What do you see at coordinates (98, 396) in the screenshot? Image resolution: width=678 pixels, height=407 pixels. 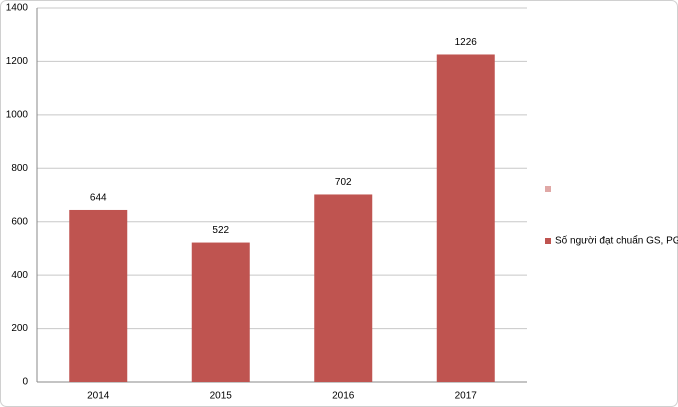 I see `x-tick-label: 2014` at bounding box center [98, 396].